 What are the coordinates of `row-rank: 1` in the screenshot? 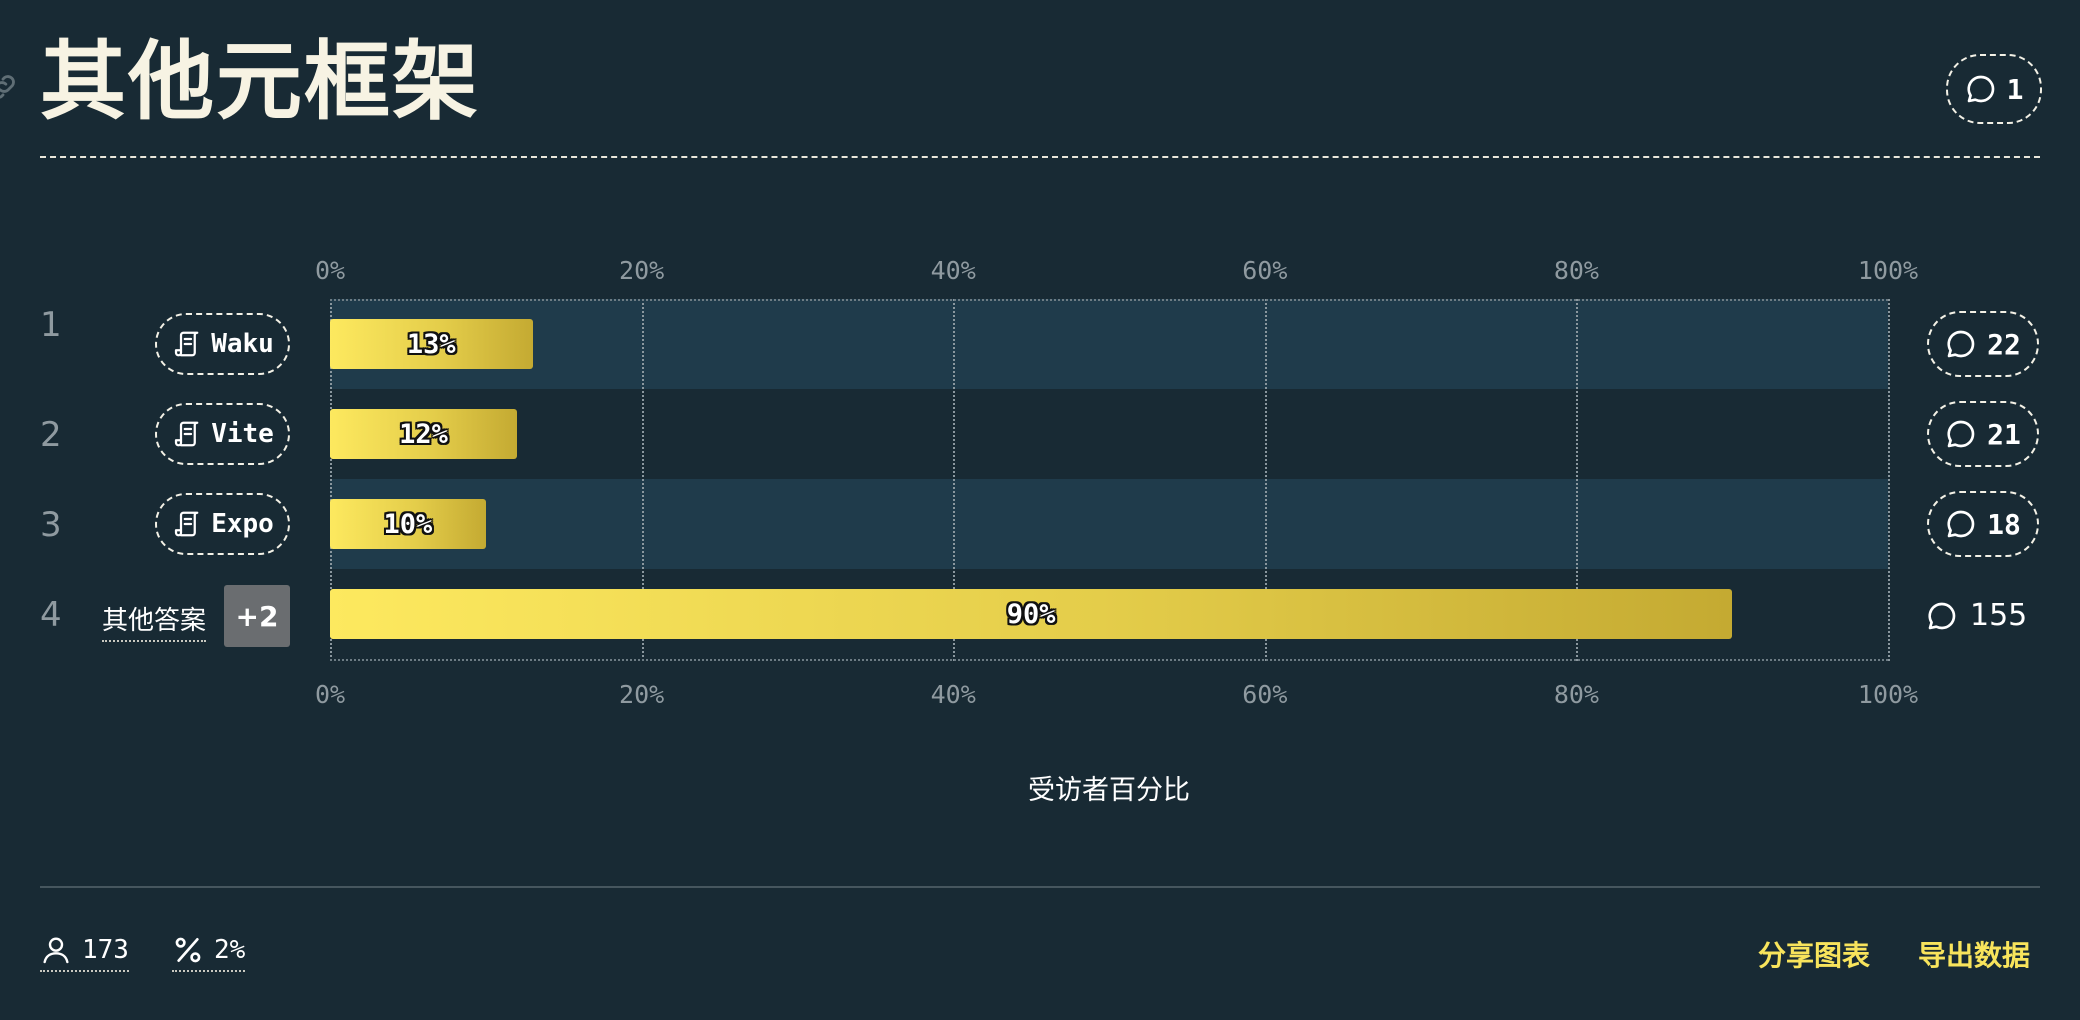 It's located at (51, 325).